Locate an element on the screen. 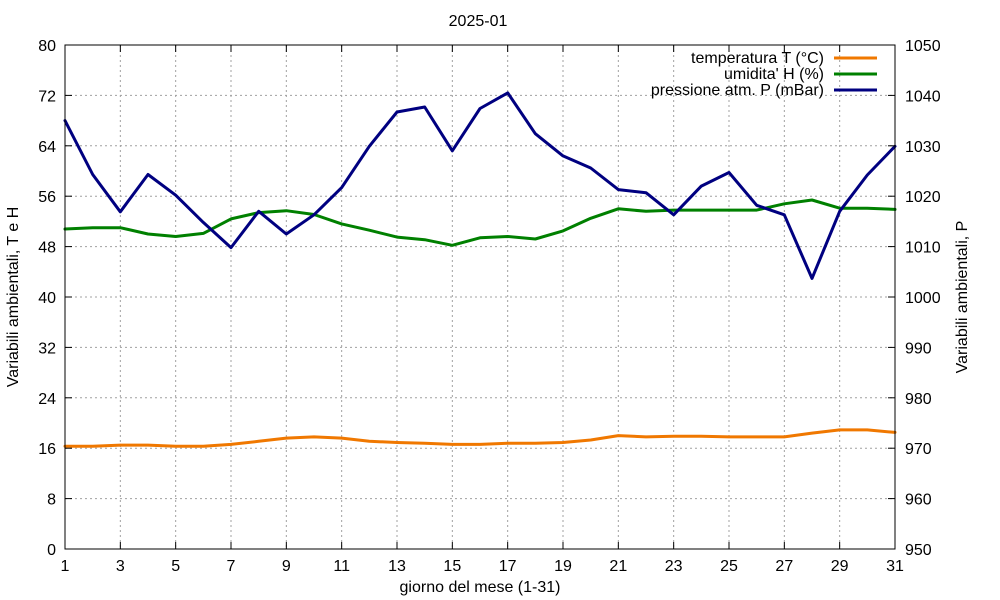 The width and height of the screenshot is (1000, 600). y-tick-label: 0 is located at coordinates (51, 550).